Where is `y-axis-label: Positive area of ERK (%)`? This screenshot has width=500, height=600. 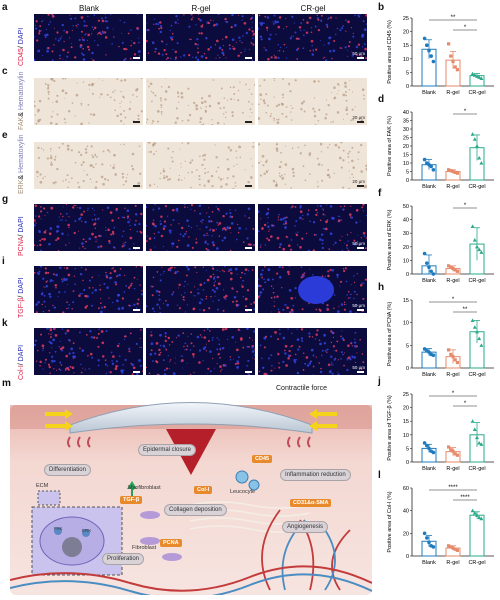 y-axis-label: Positive area of ERK (%) is located at coordinates (390, 239).